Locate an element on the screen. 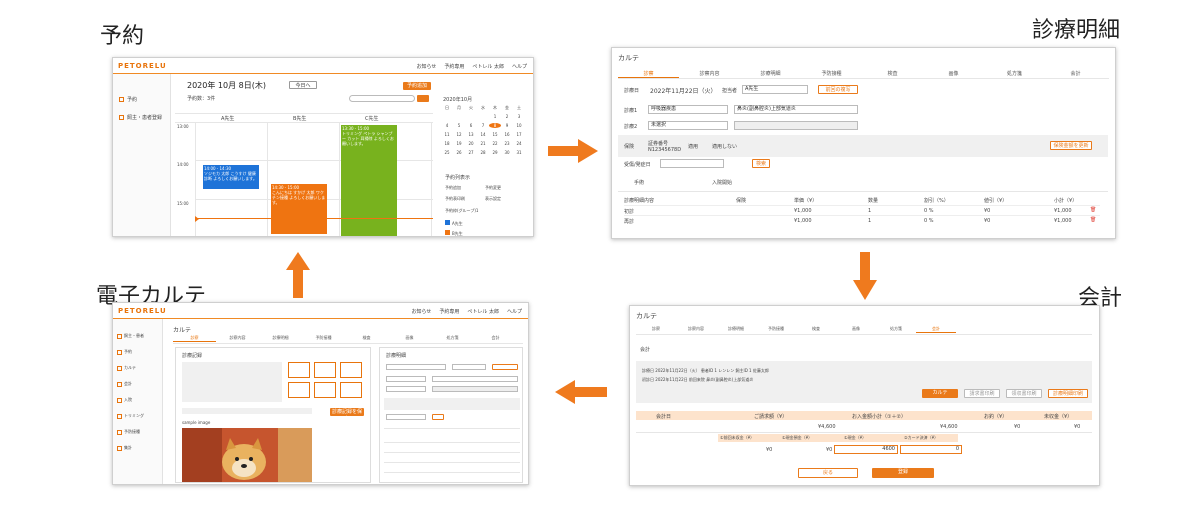 The width and height of the screenshot is (1200, 517). calendar-day: 19 is located at coordinates (459, 143).